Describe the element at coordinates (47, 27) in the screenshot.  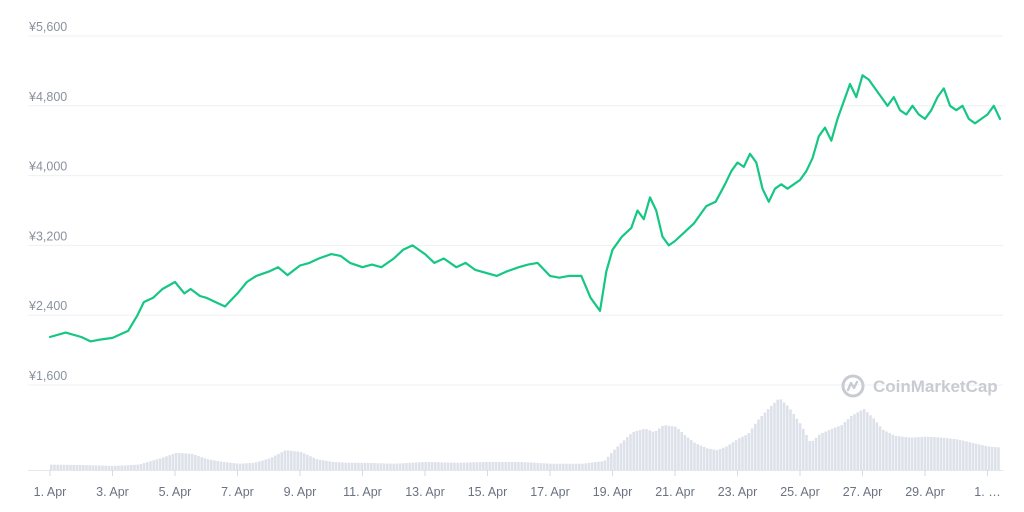
I see `y-tick-label: ¥5,600` at that location.